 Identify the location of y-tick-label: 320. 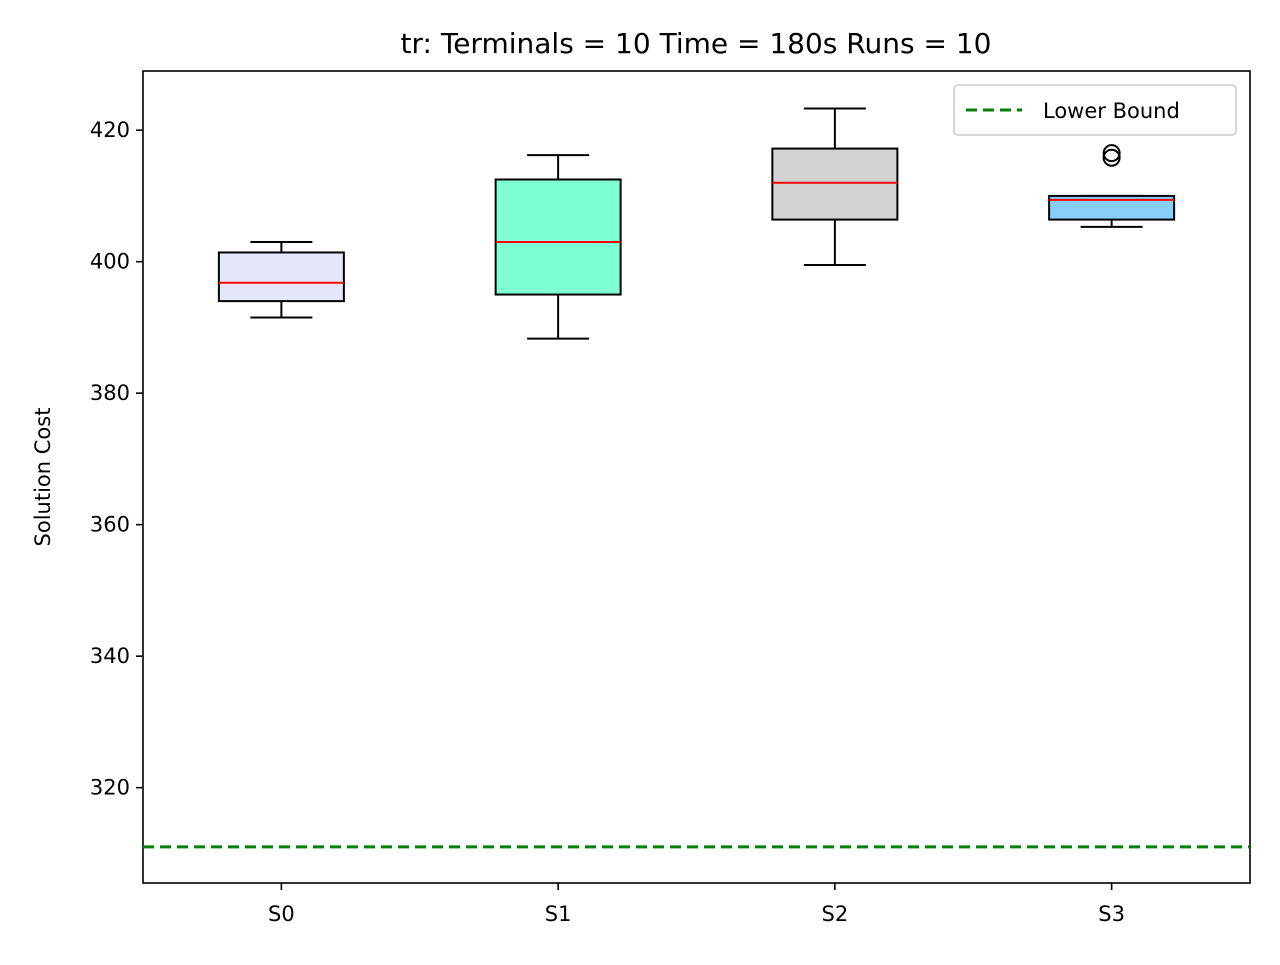
(110, 788).